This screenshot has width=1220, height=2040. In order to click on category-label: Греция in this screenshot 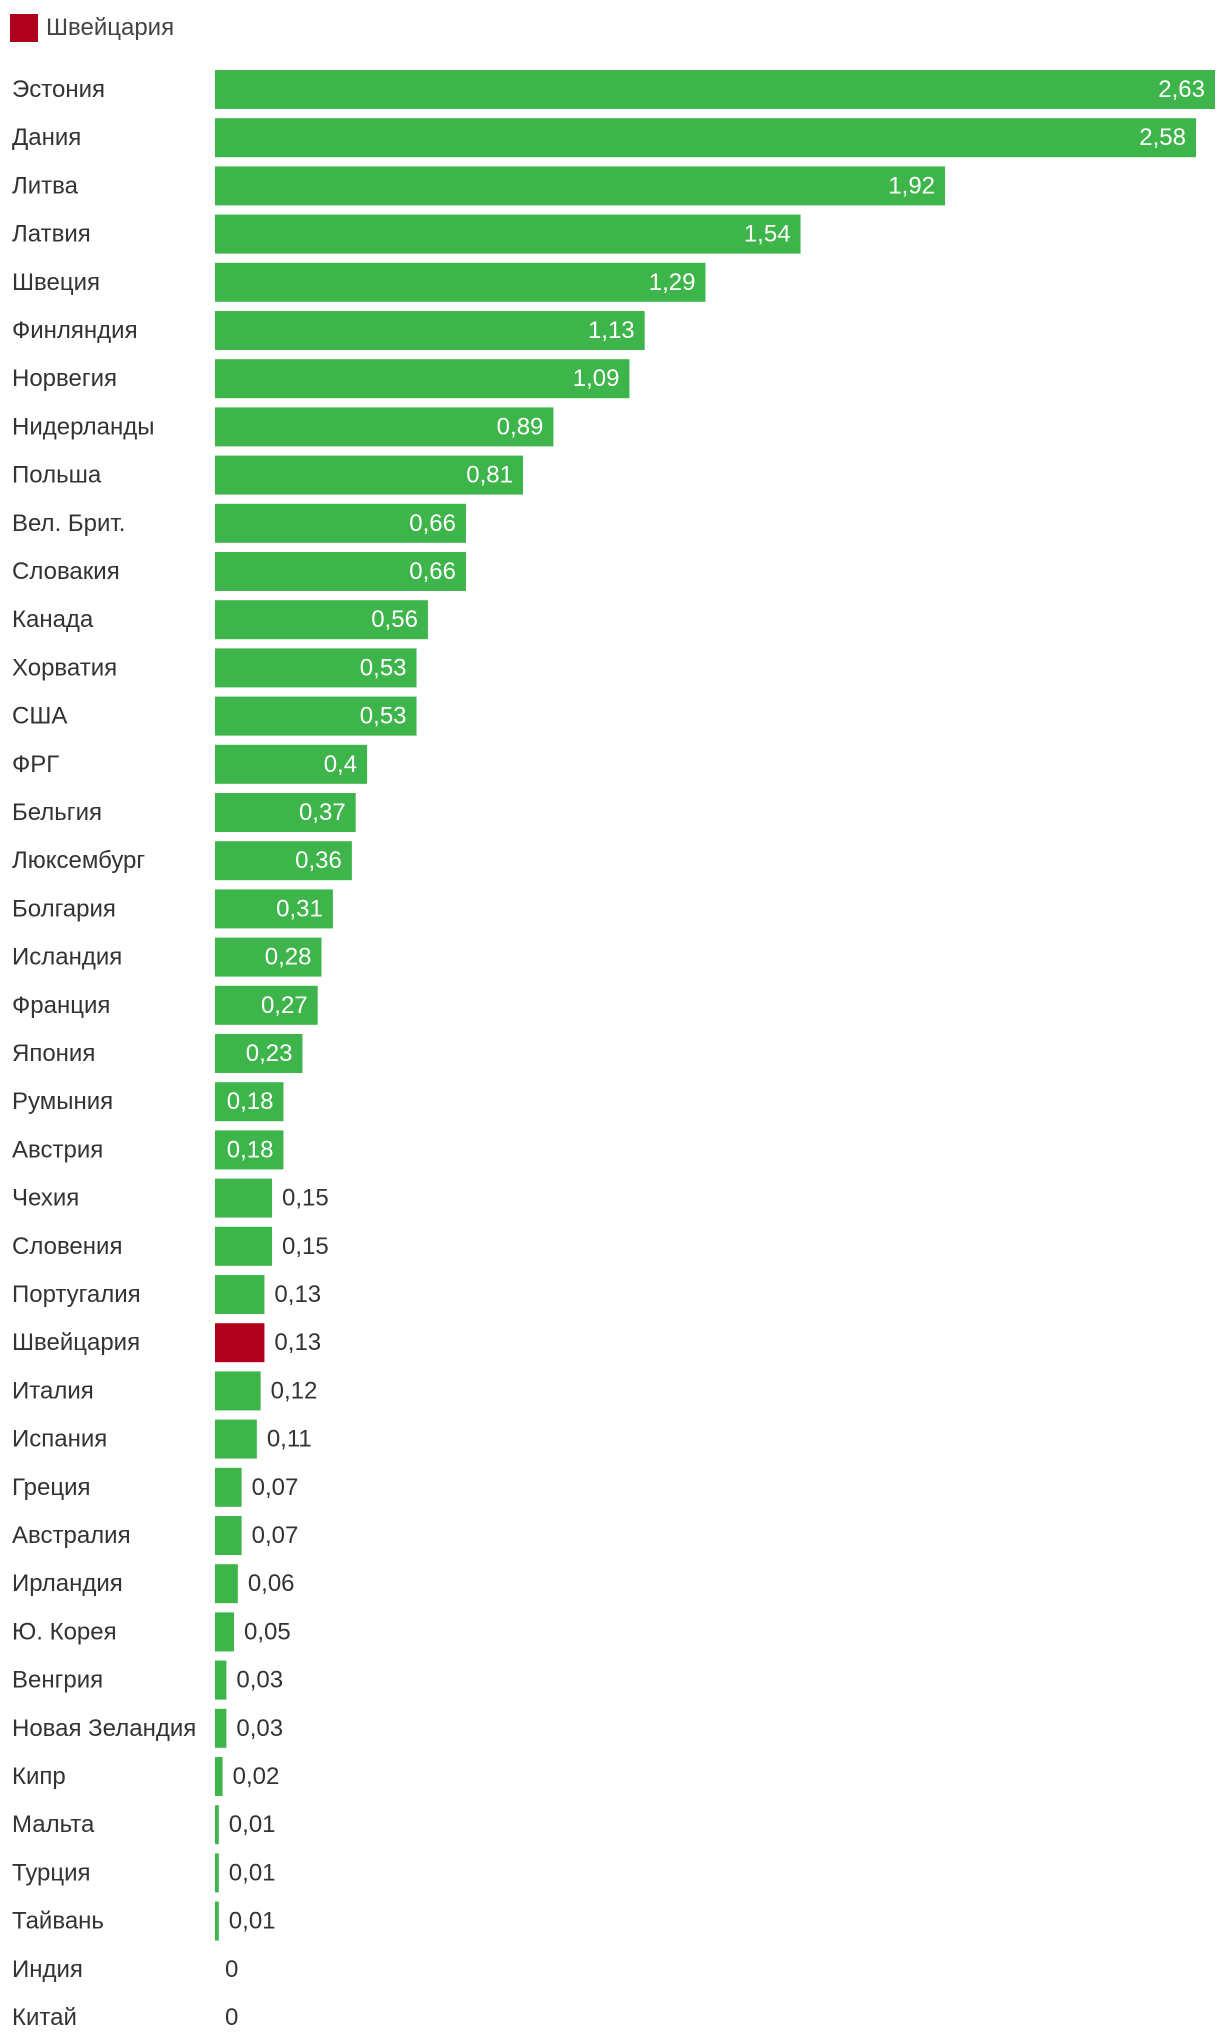, I will do `click(51, 1487)`.